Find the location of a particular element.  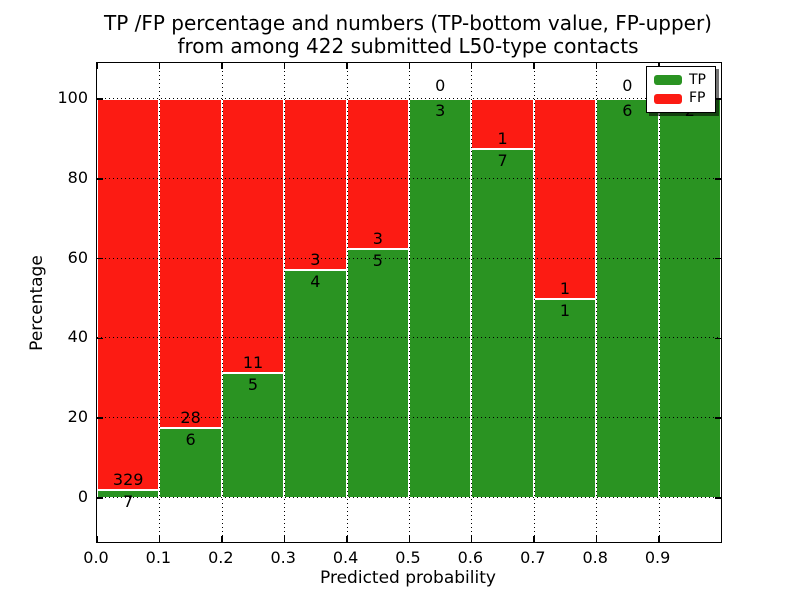

x-tick-label: 0.8 is located at coordinates (595, 557).